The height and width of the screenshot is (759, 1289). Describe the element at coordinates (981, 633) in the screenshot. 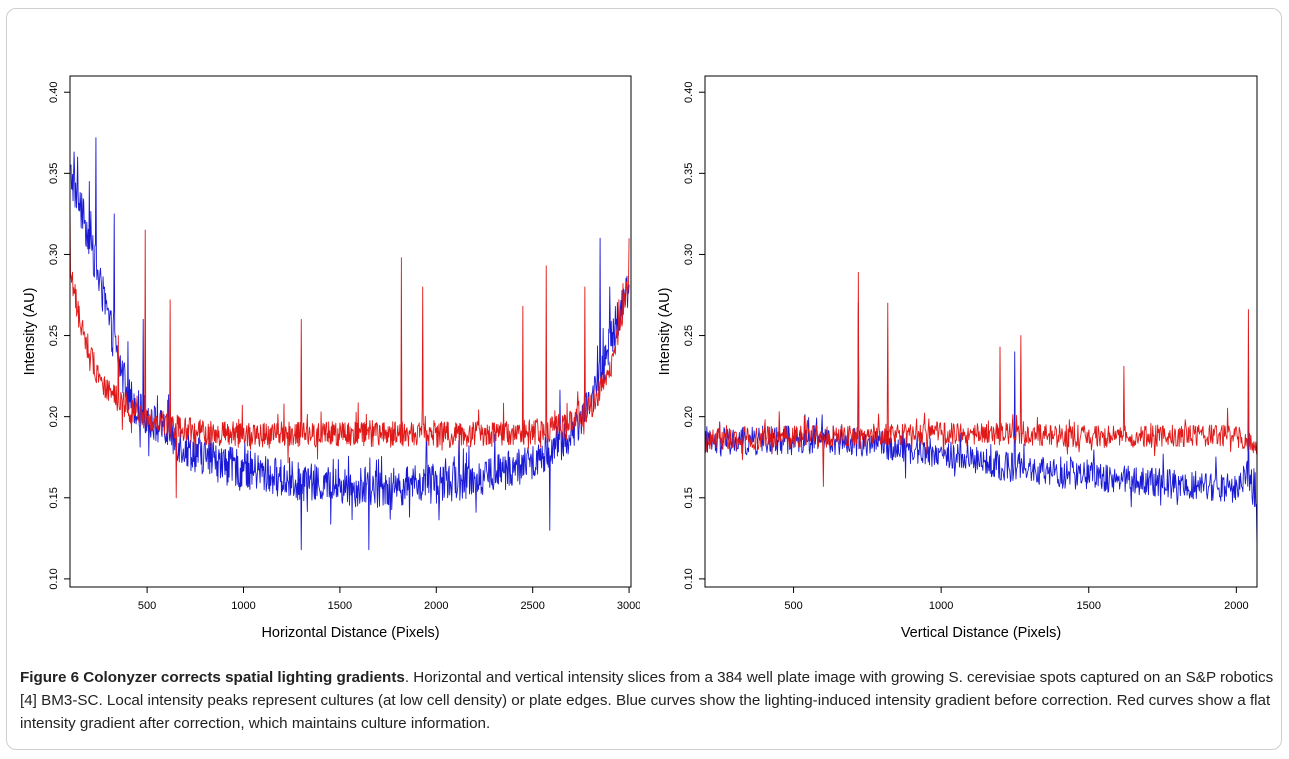

I see `x-axis-label: Vertical Distance (Pixels)` at that location.